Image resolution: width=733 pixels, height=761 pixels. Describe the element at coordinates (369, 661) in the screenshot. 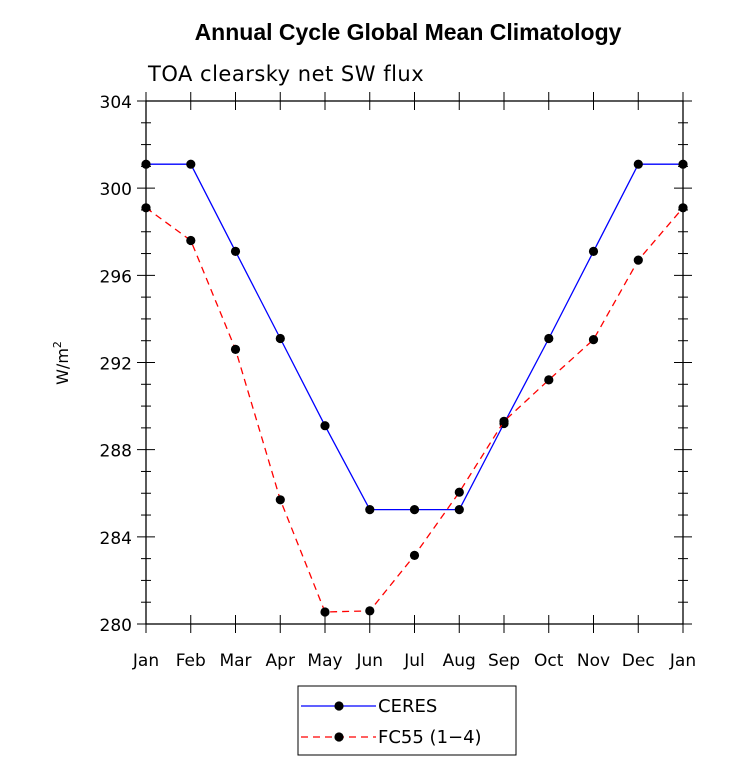

I see `x-tick-label: Jun` at that location.